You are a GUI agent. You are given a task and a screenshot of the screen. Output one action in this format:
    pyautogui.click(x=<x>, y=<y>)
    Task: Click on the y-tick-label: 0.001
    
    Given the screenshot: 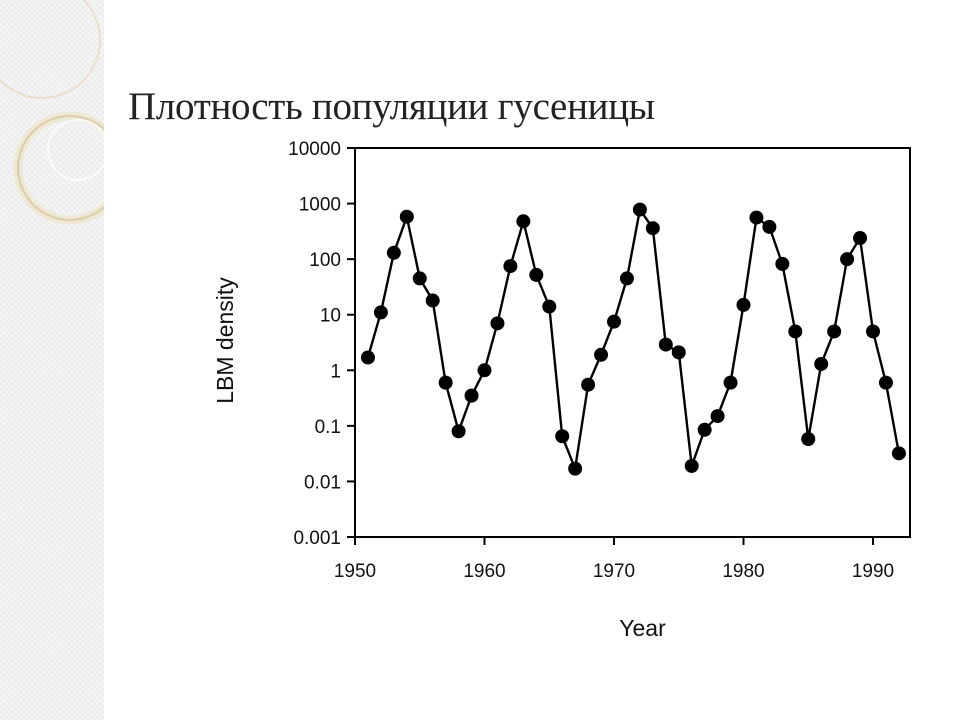 What is the action you would take?
    pyautogui.click(x=317, y=538)
    